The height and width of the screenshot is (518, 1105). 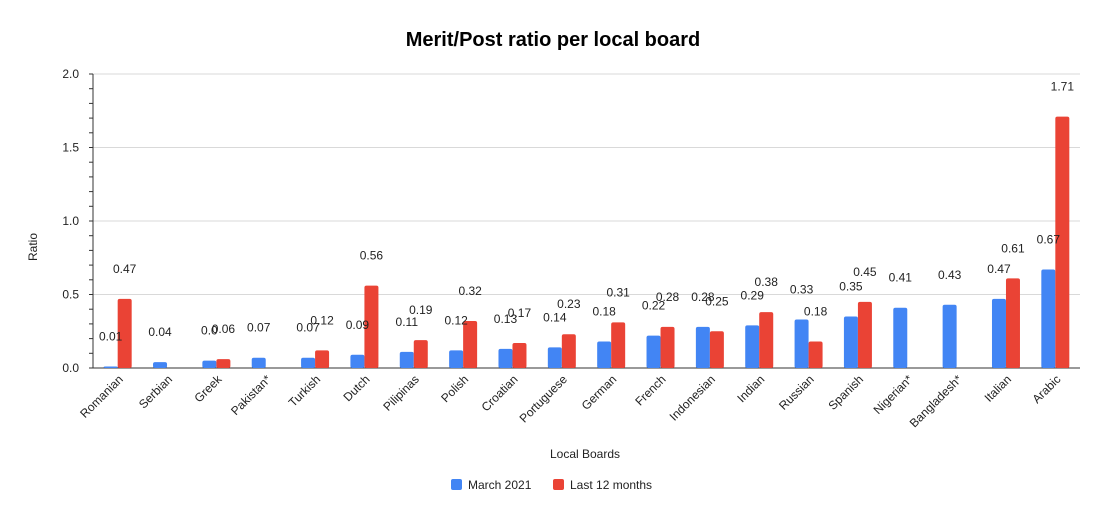 What do you see at coordinates (160, 332) in the screenshot?
I see `data-label: 0.04` at bounding box center [160, 332].